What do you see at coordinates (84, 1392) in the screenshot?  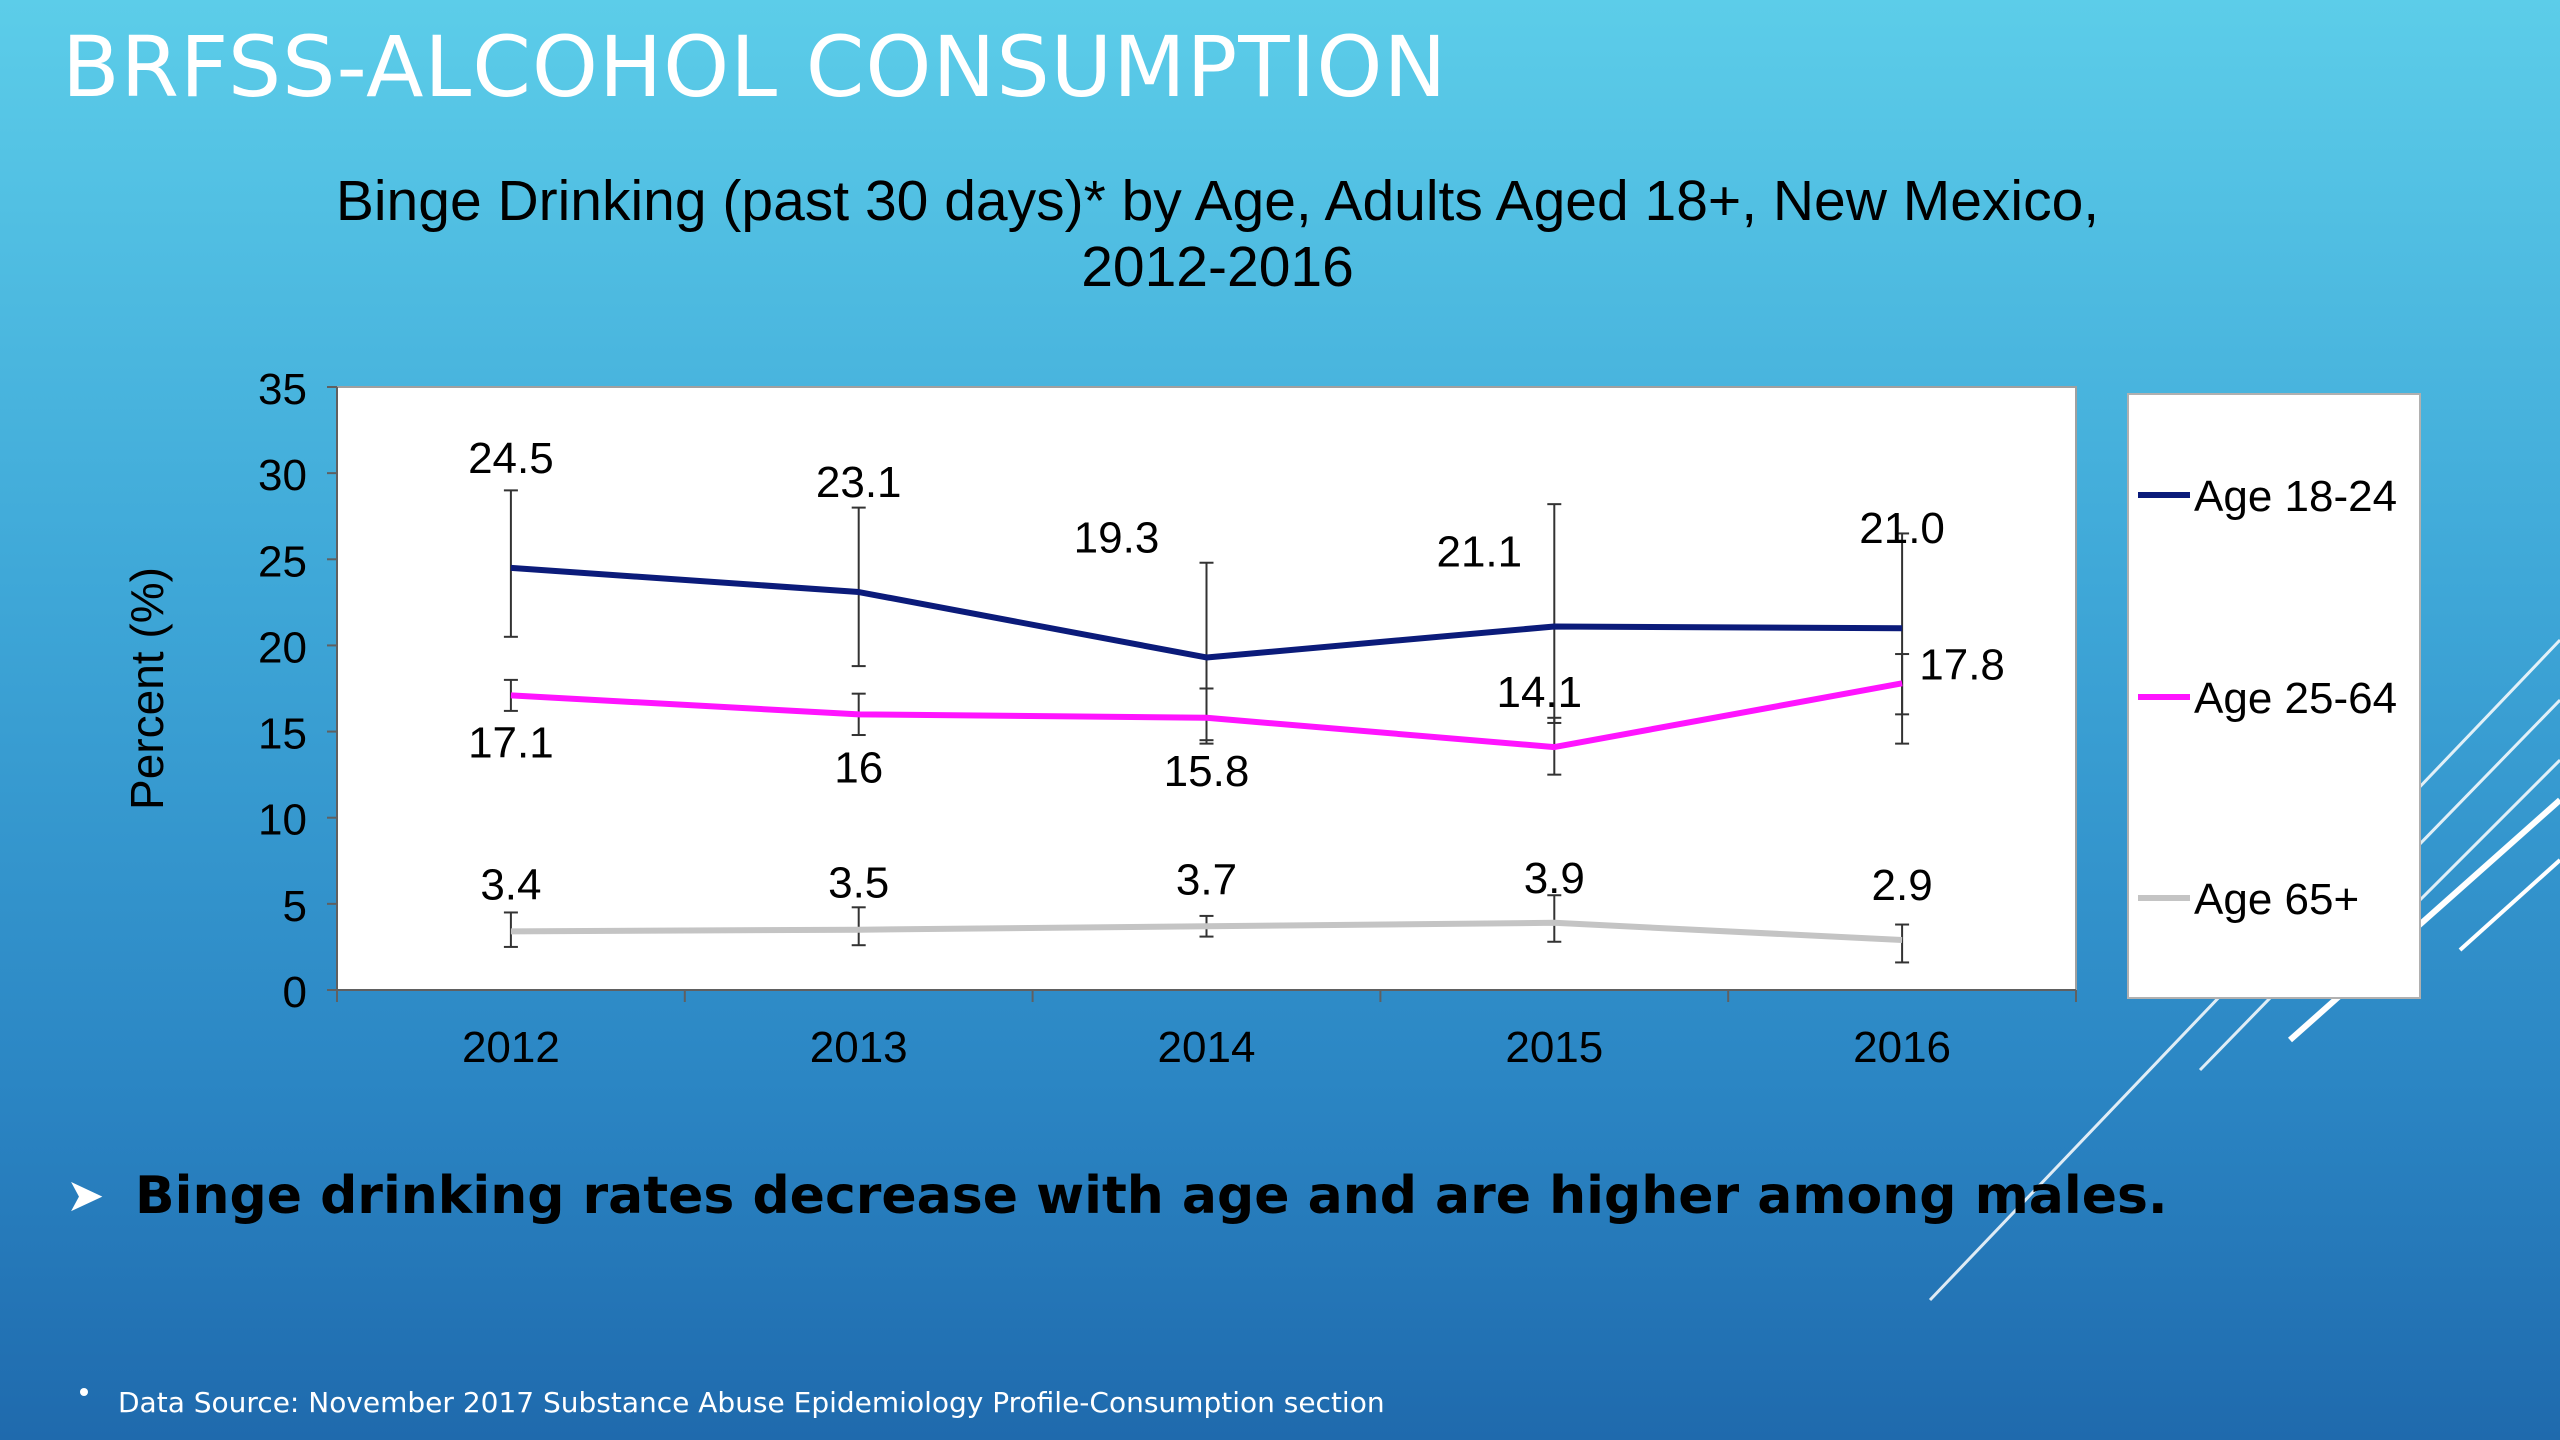 I see `footnote-bullet-icon` at bounding box center [84, 1392].